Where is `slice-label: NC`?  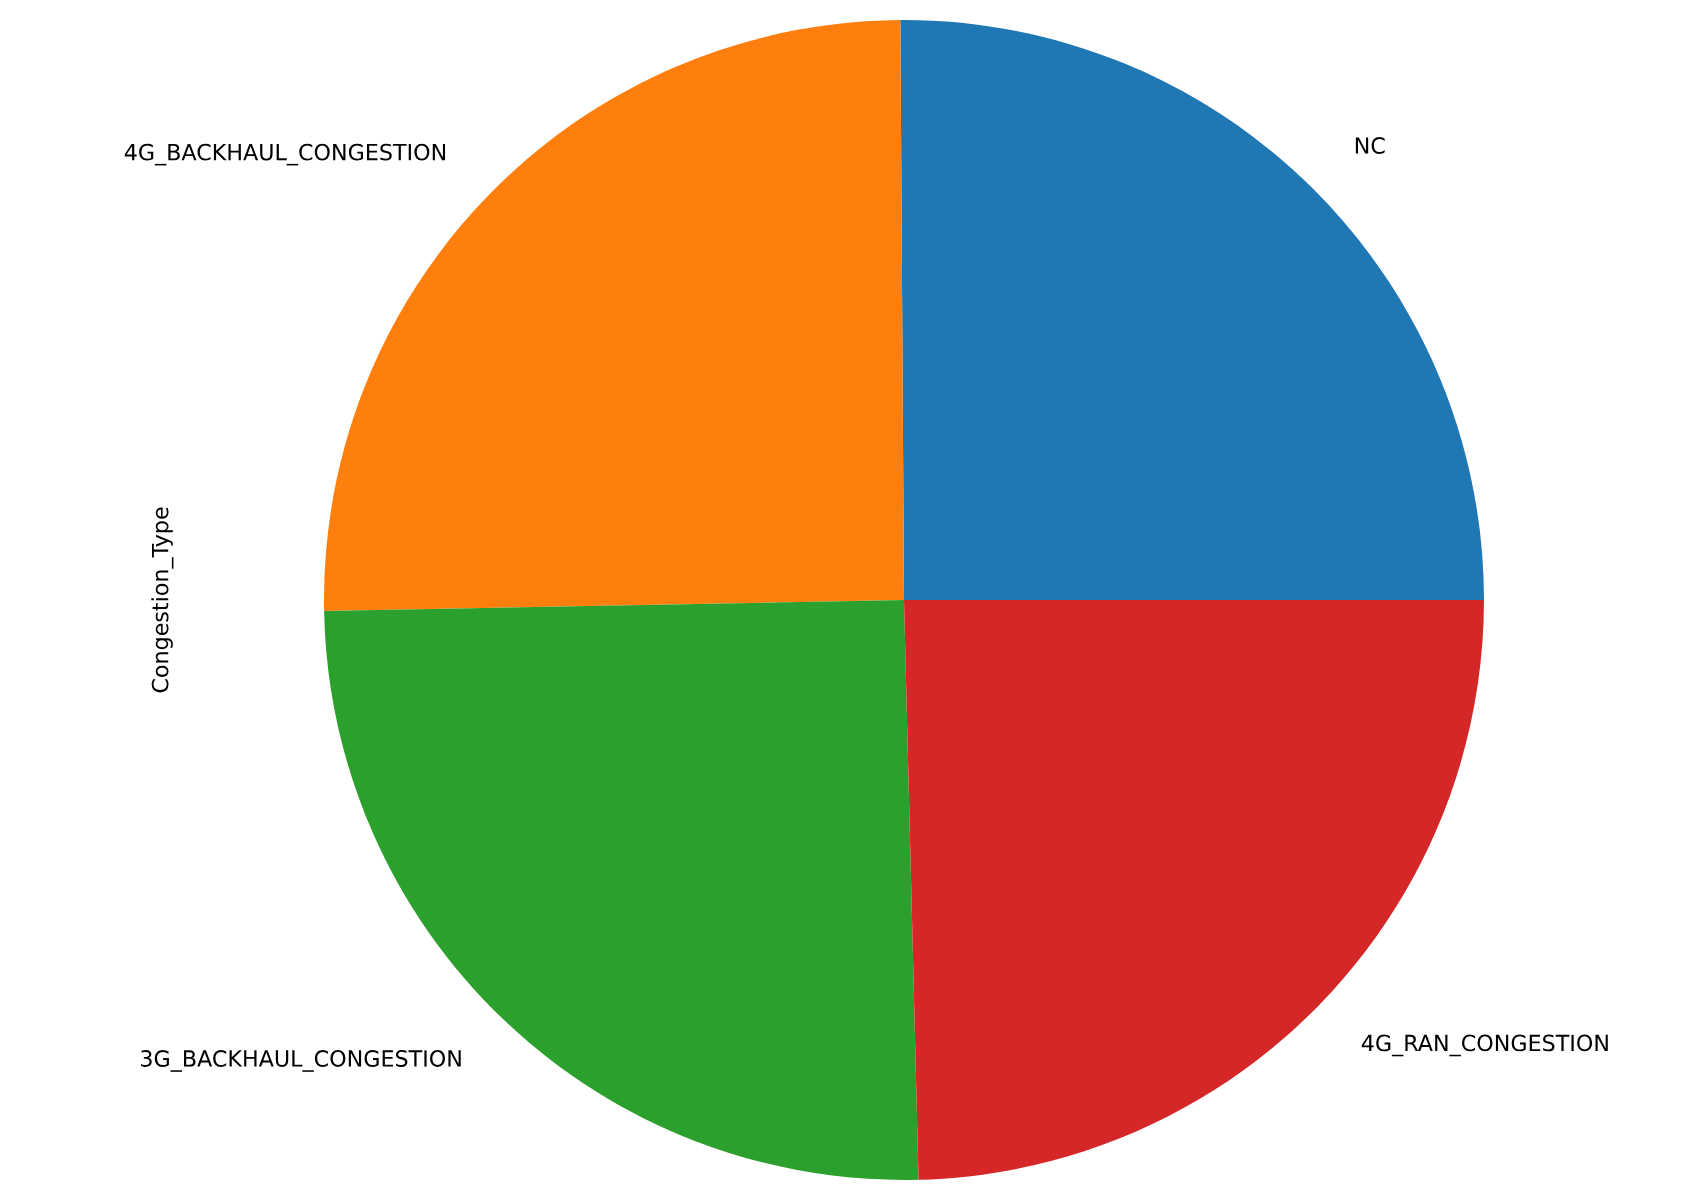 slice-label: NC is located at coordinates (1370, 145).